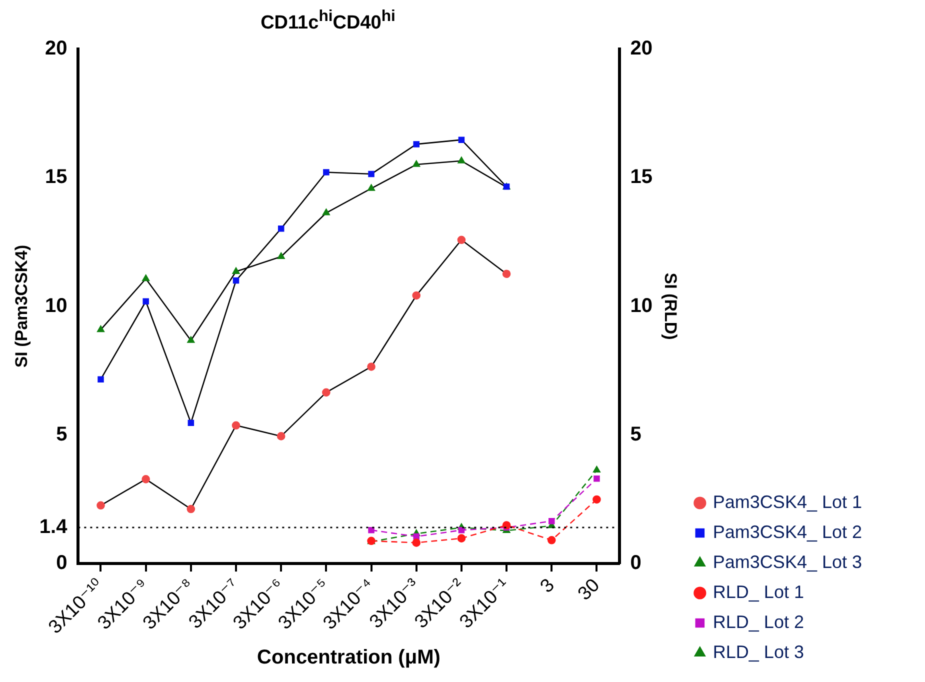  Describe the element at coordinates (641, 306) in the screenshot. I see `y2-tick-label: 10` at that location.